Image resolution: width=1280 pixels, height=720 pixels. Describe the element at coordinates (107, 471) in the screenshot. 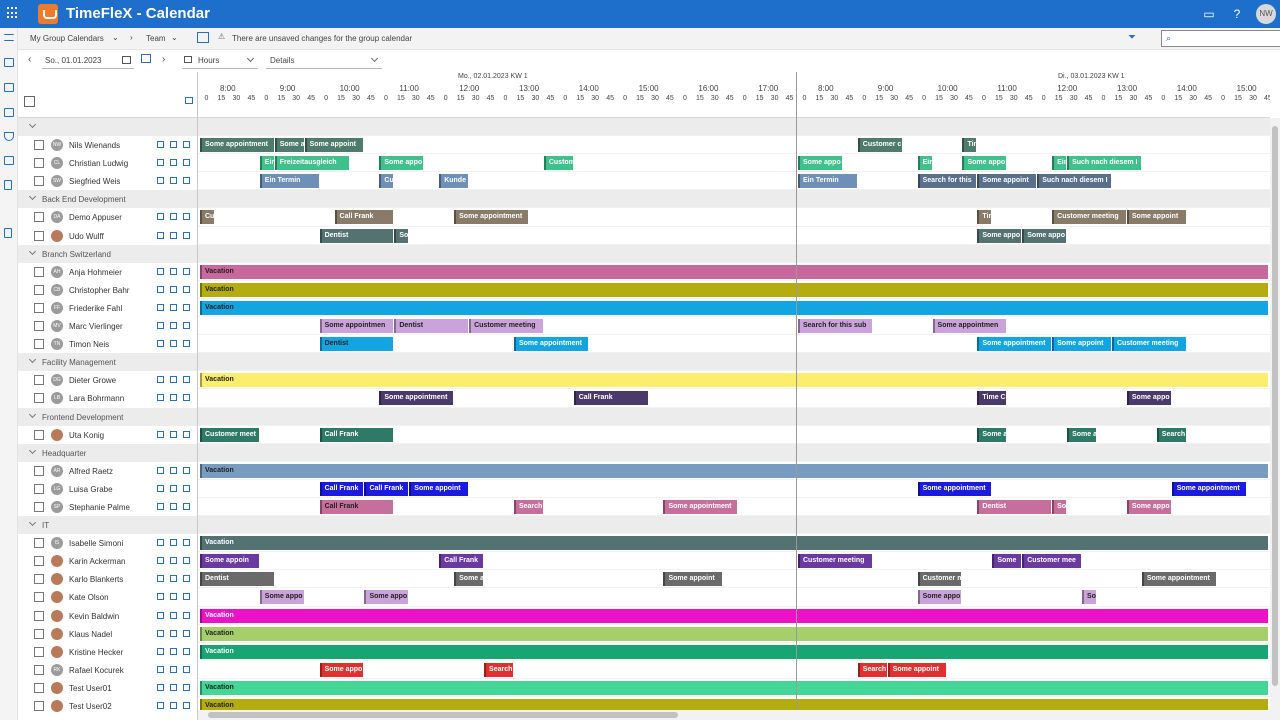

I see `resource-row: AR Alfred Raetz` at that location.